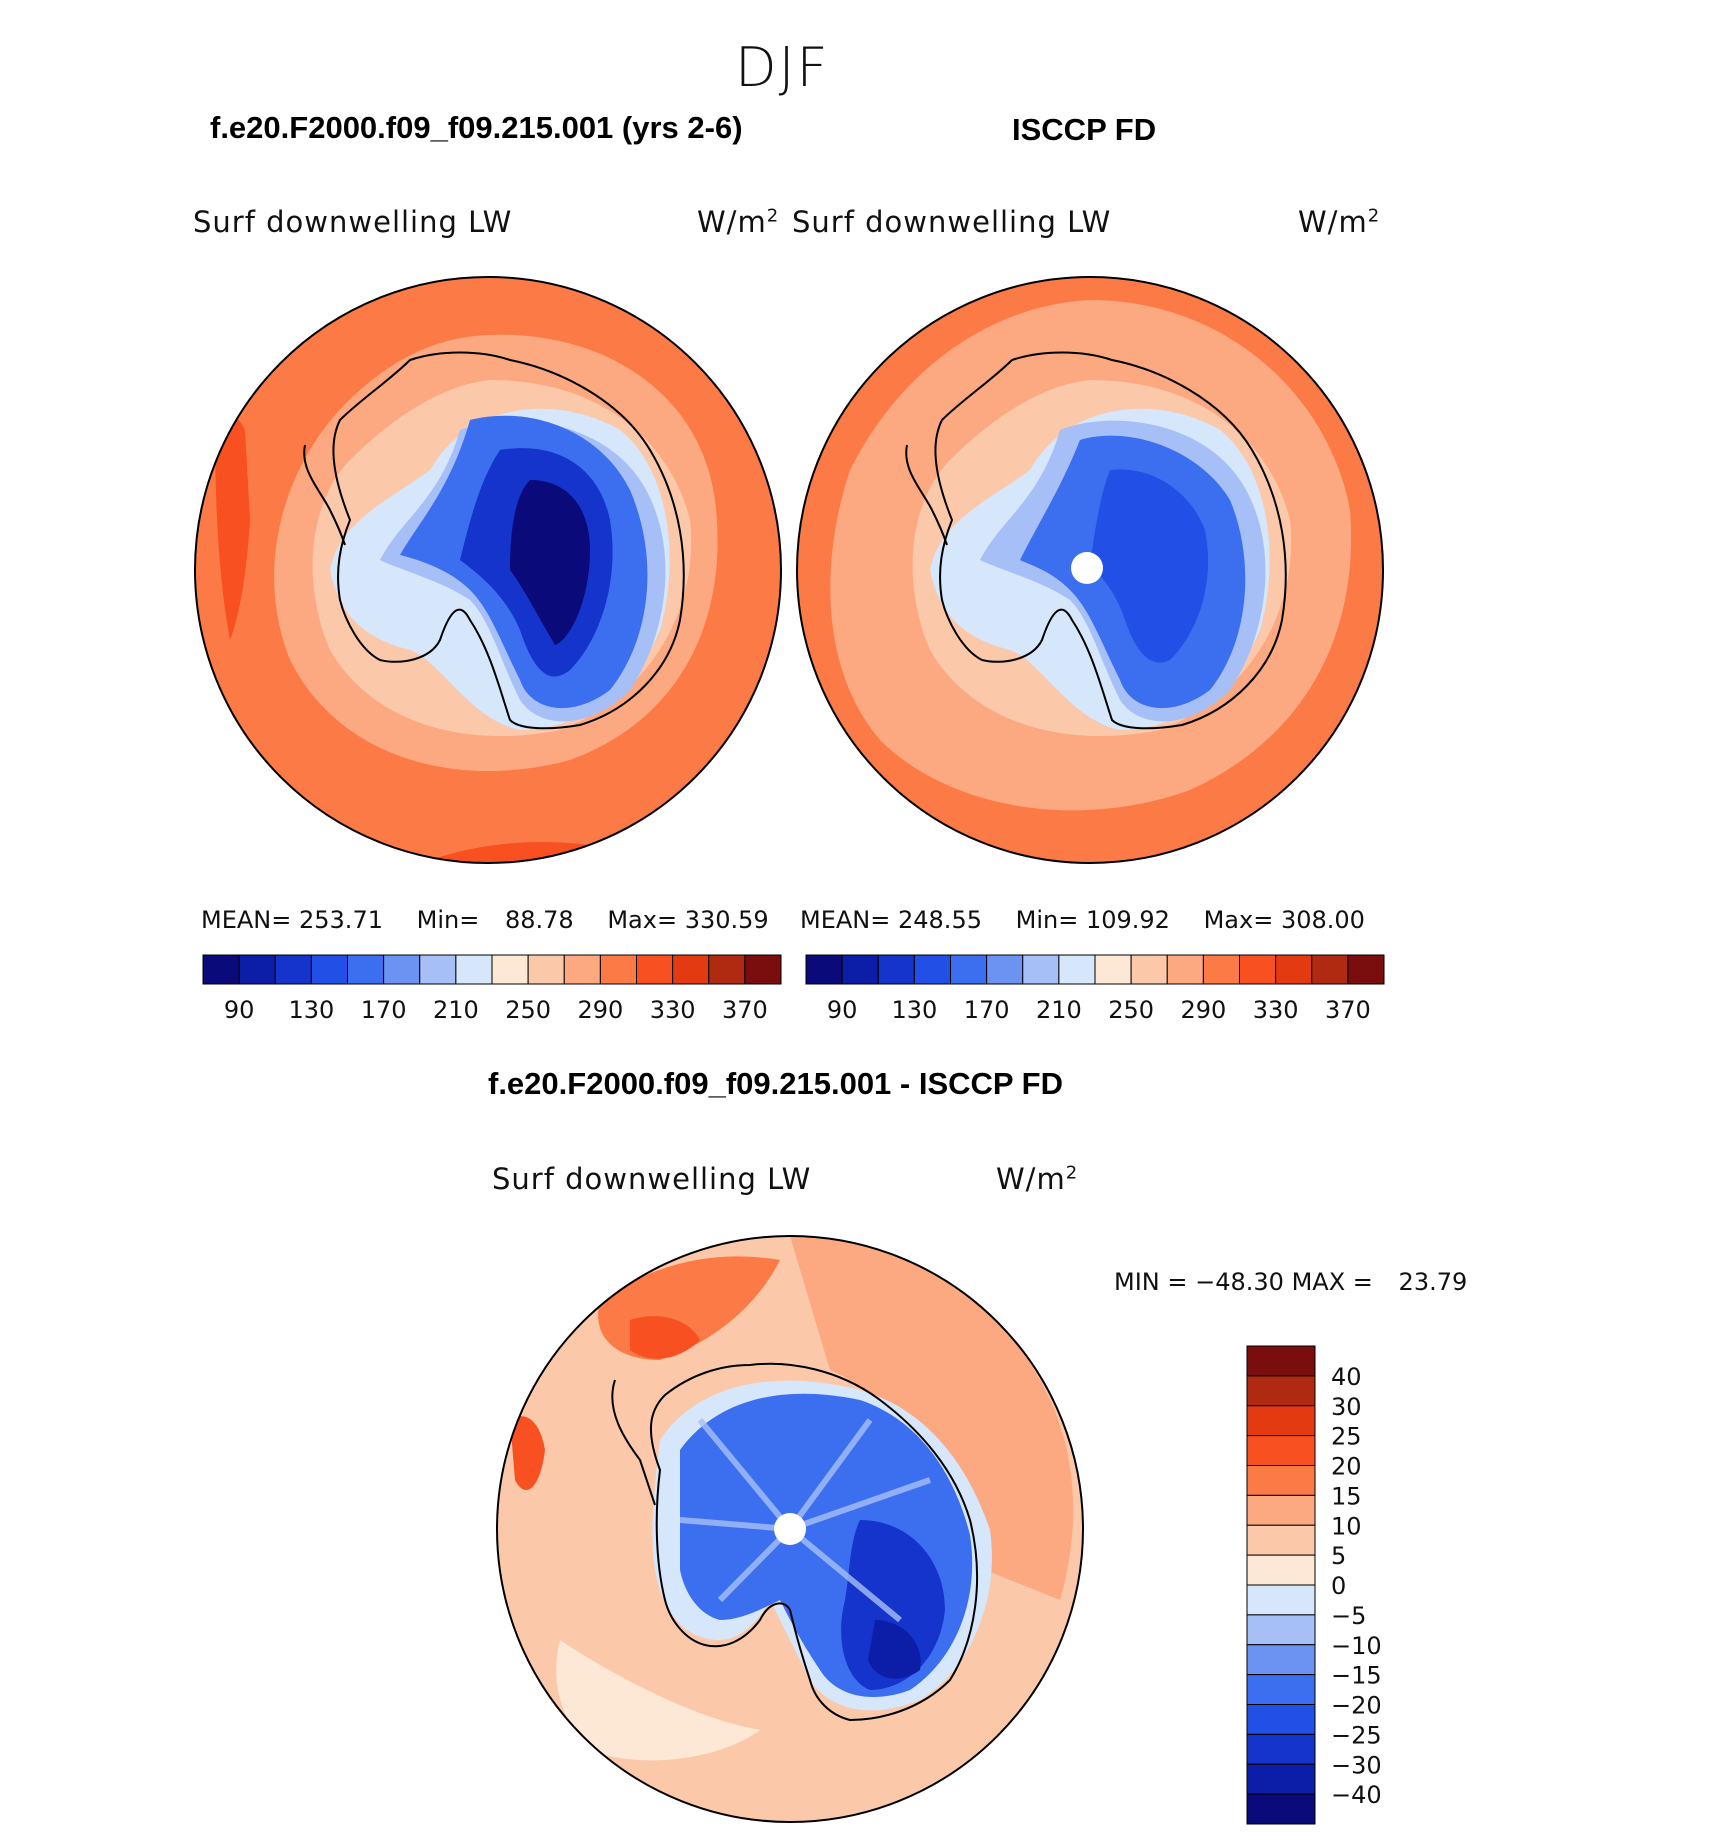  Describe the element at coordinates (1290, 1282) in the screenshot. I see `diff-stats: MIN = −48.30 MAX = 23.79` at that location.